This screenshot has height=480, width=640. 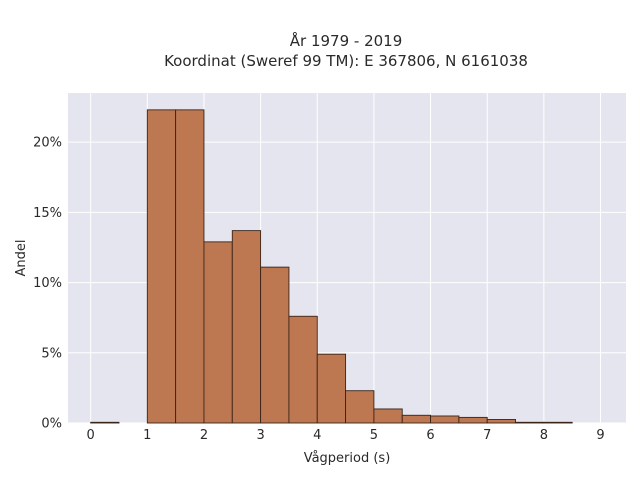 I want to click on y-tick-label: 10%, so click(x=47, y=283).